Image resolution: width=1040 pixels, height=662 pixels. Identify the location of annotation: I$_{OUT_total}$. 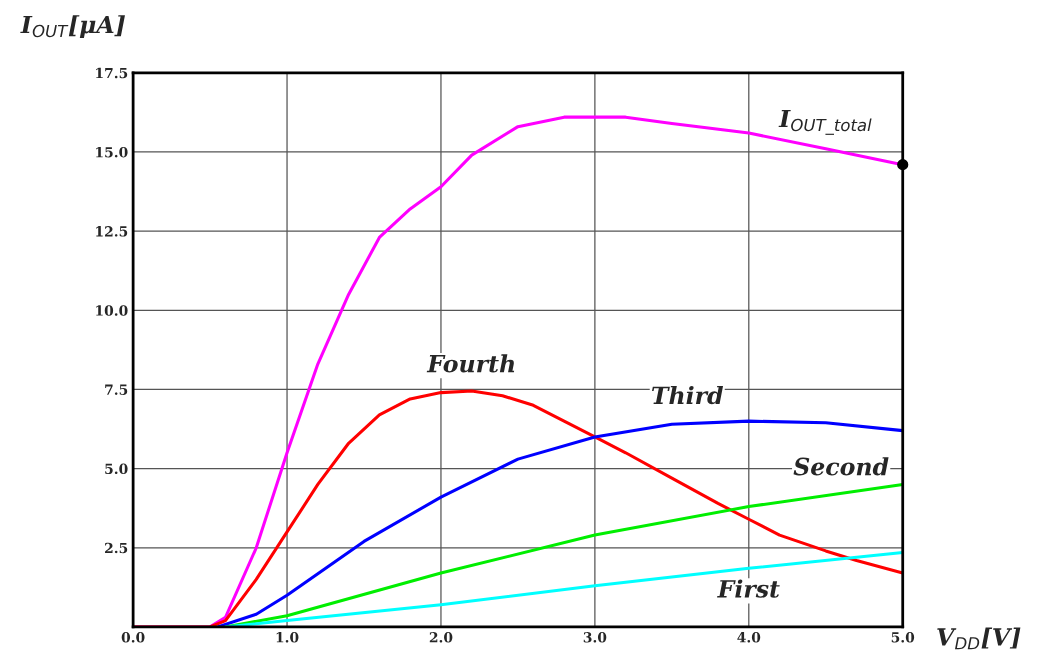
(825, 122).